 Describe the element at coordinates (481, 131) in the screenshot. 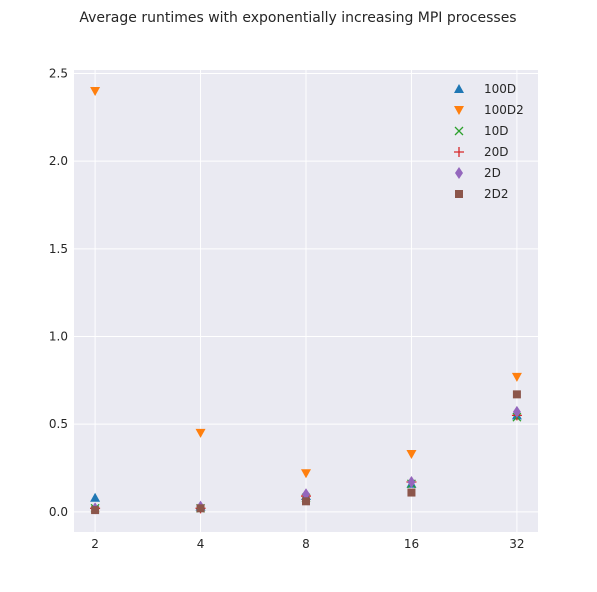

I see `legend-item-10d: 10D` at that location.